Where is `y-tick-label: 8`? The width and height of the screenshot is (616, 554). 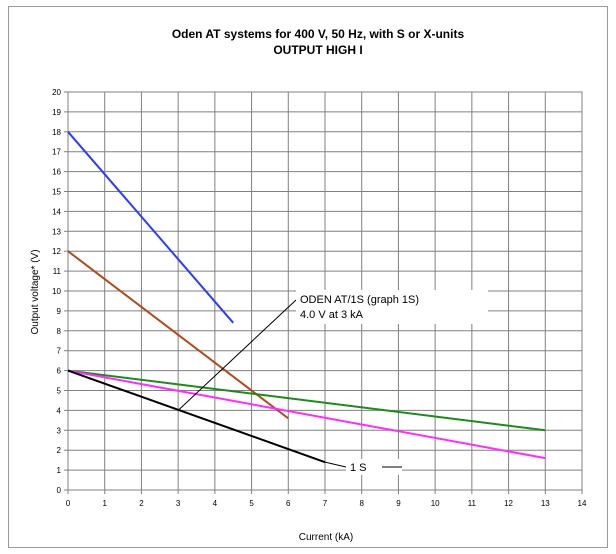 y-tick-label: 8 is located at coordinates (59, 331).